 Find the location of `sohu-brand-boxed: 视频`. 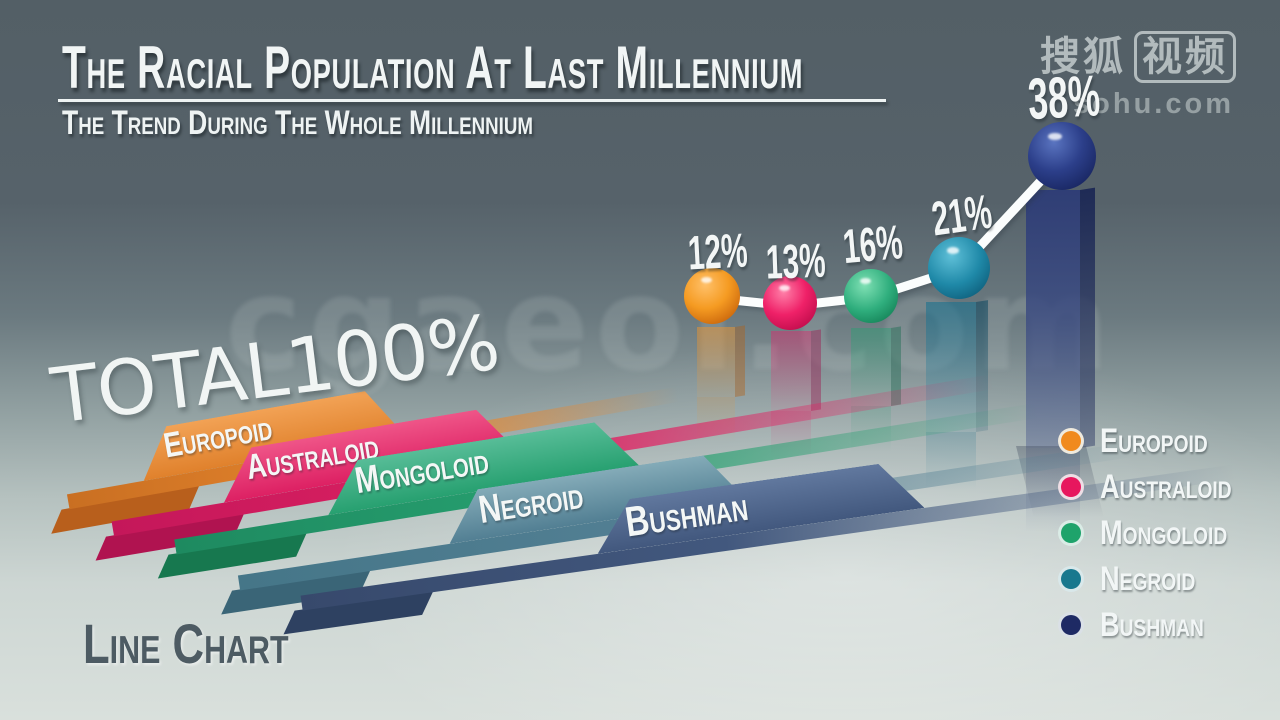

sohu-brand-boxed: 视频 is located at coordinates (1185, 57).